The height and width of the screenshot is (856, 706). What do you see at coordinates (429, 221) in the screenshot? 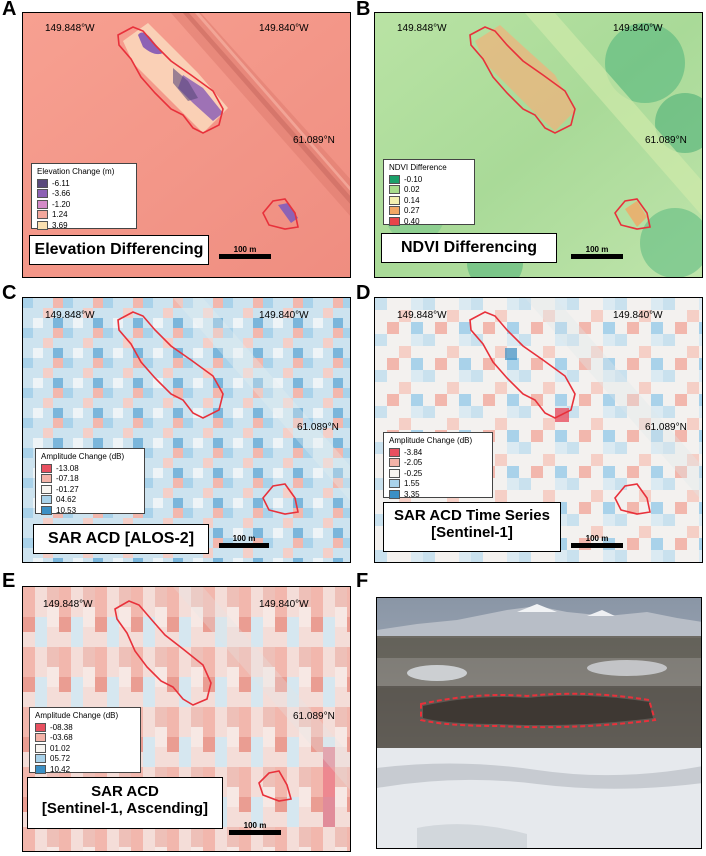
I see `legend-row: 0.40` at bounding box center [429, 221].